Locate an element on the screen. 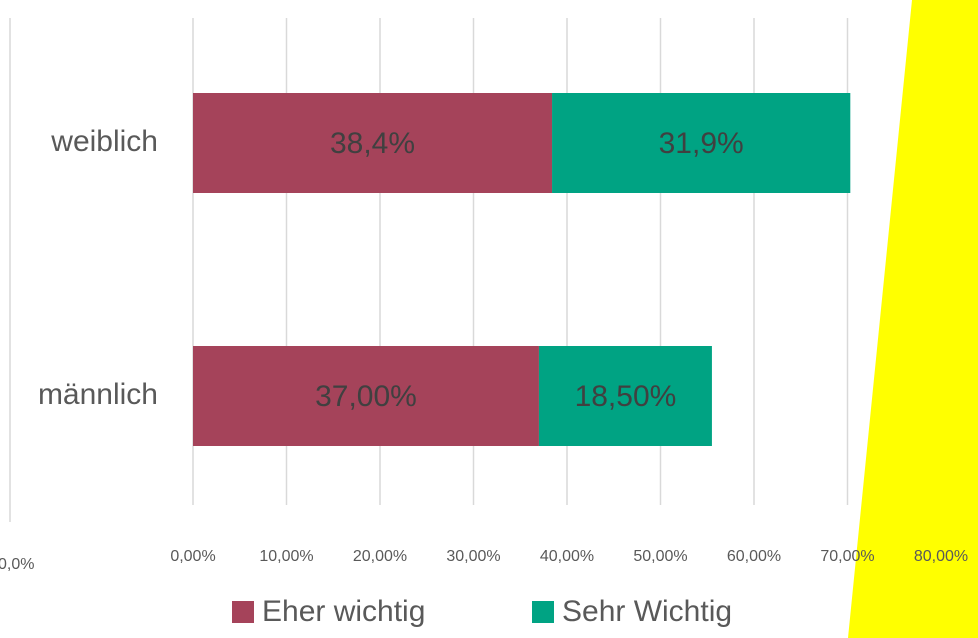 Image resolution: width=978 pixels, height=638 pixels. highlight-shape is located at coordinates (913, 319).